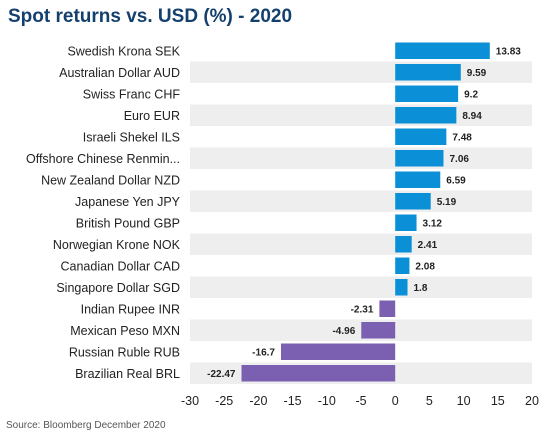 Image resolution: width=554 pixels, height=440 pixels. What do you see at coordinates (120, 266) in the screenshot?
I see `category-label: Canadian Dollar CAD` at bounding box center [120, 266].